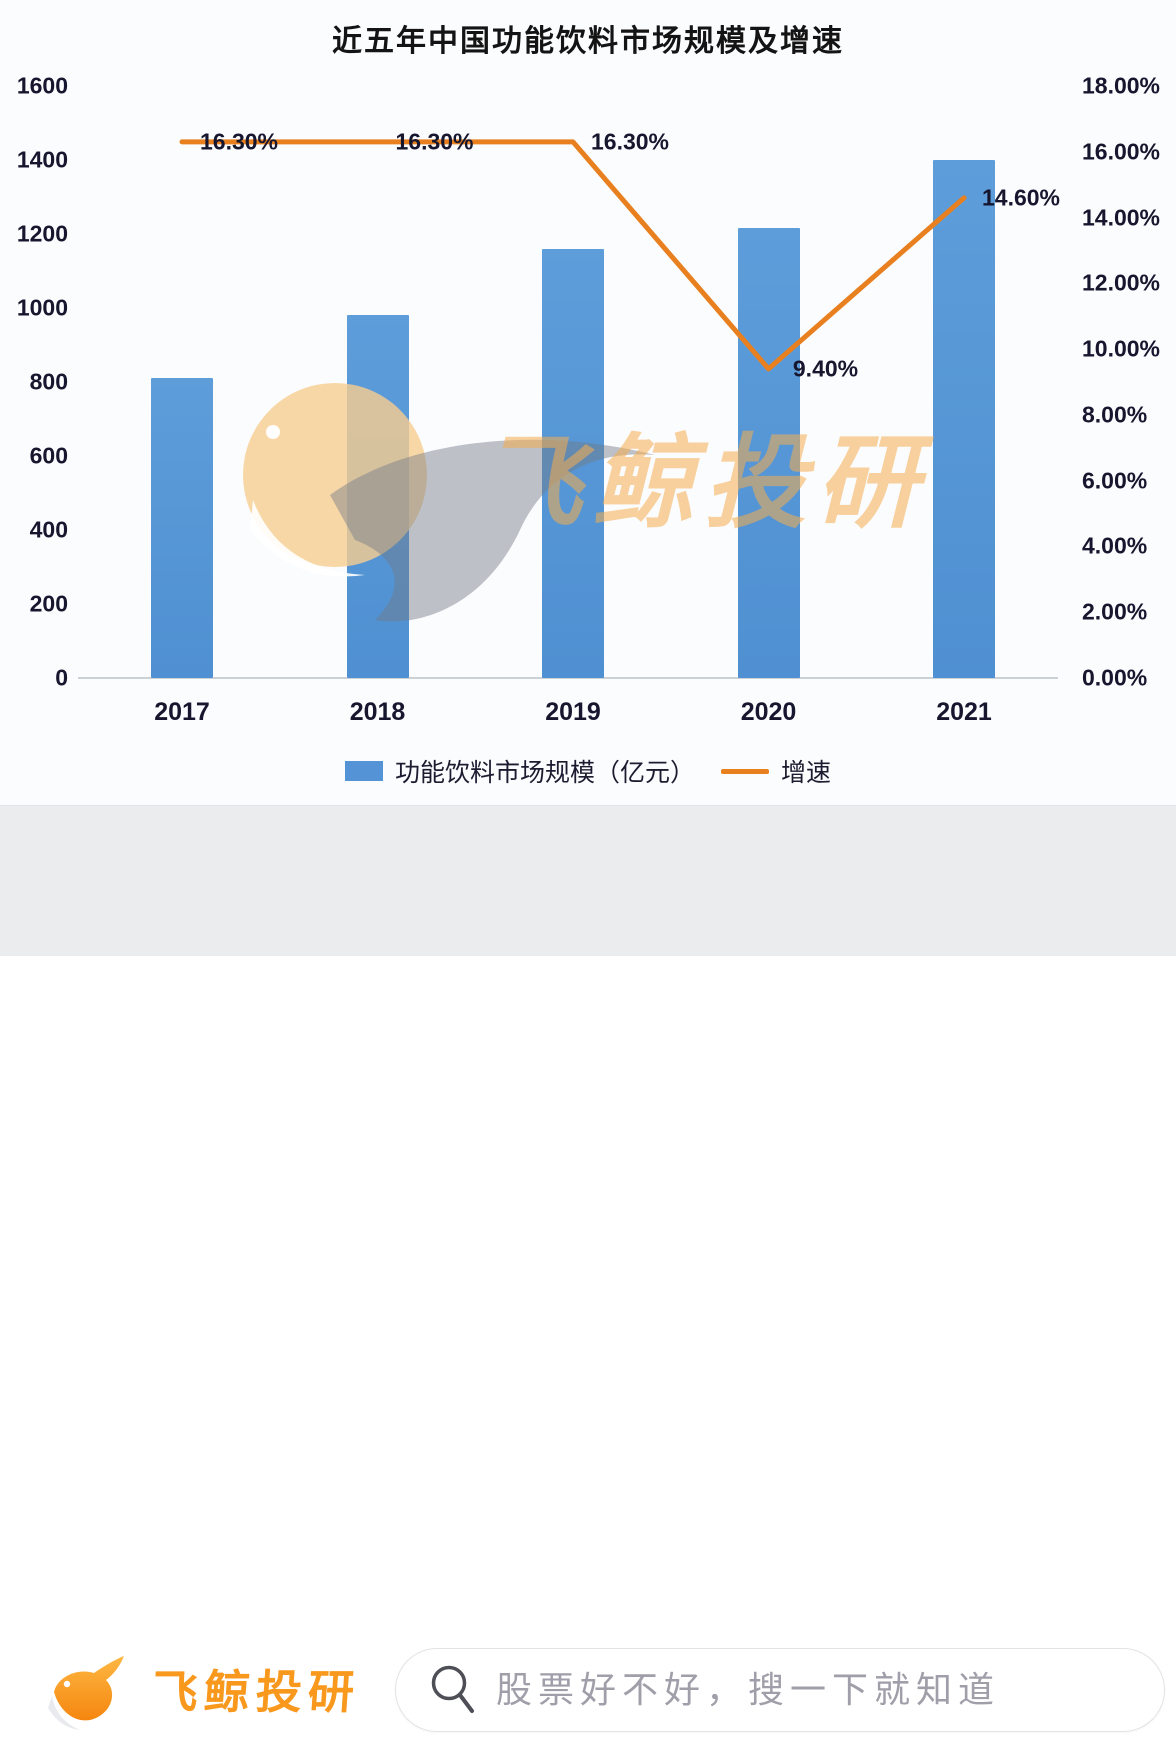 The image size is (1176, 1743). I want to click on search-input, so click(816, 1690).